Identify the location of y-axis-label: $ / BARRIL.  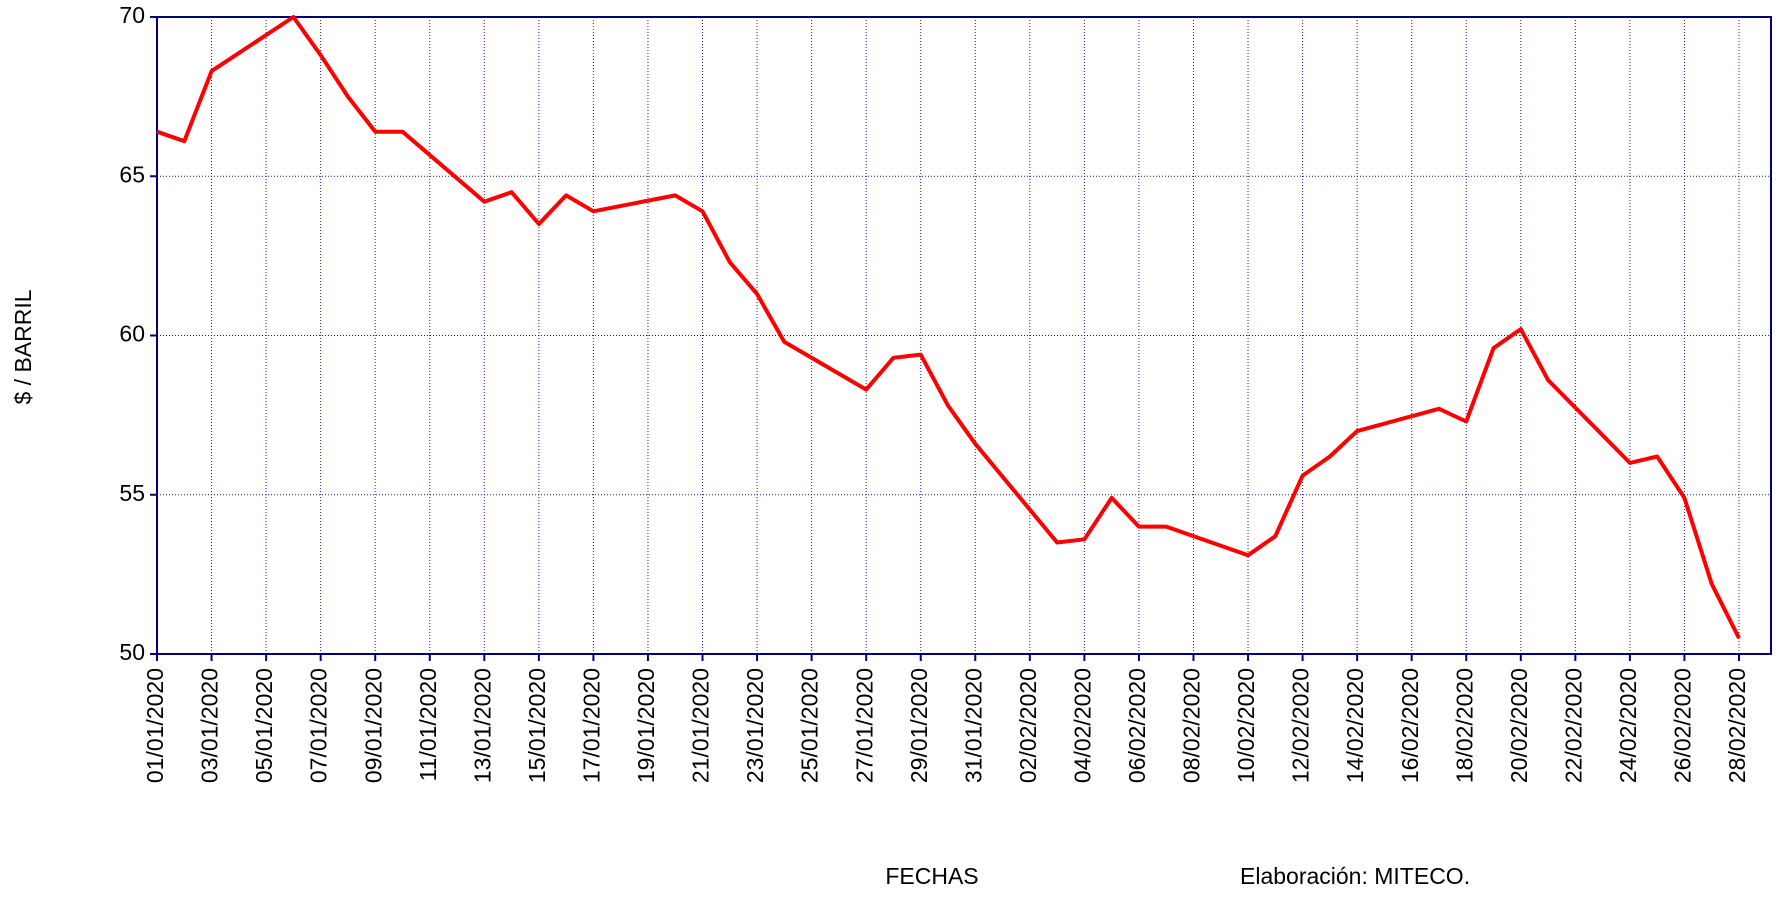
(23, 346).